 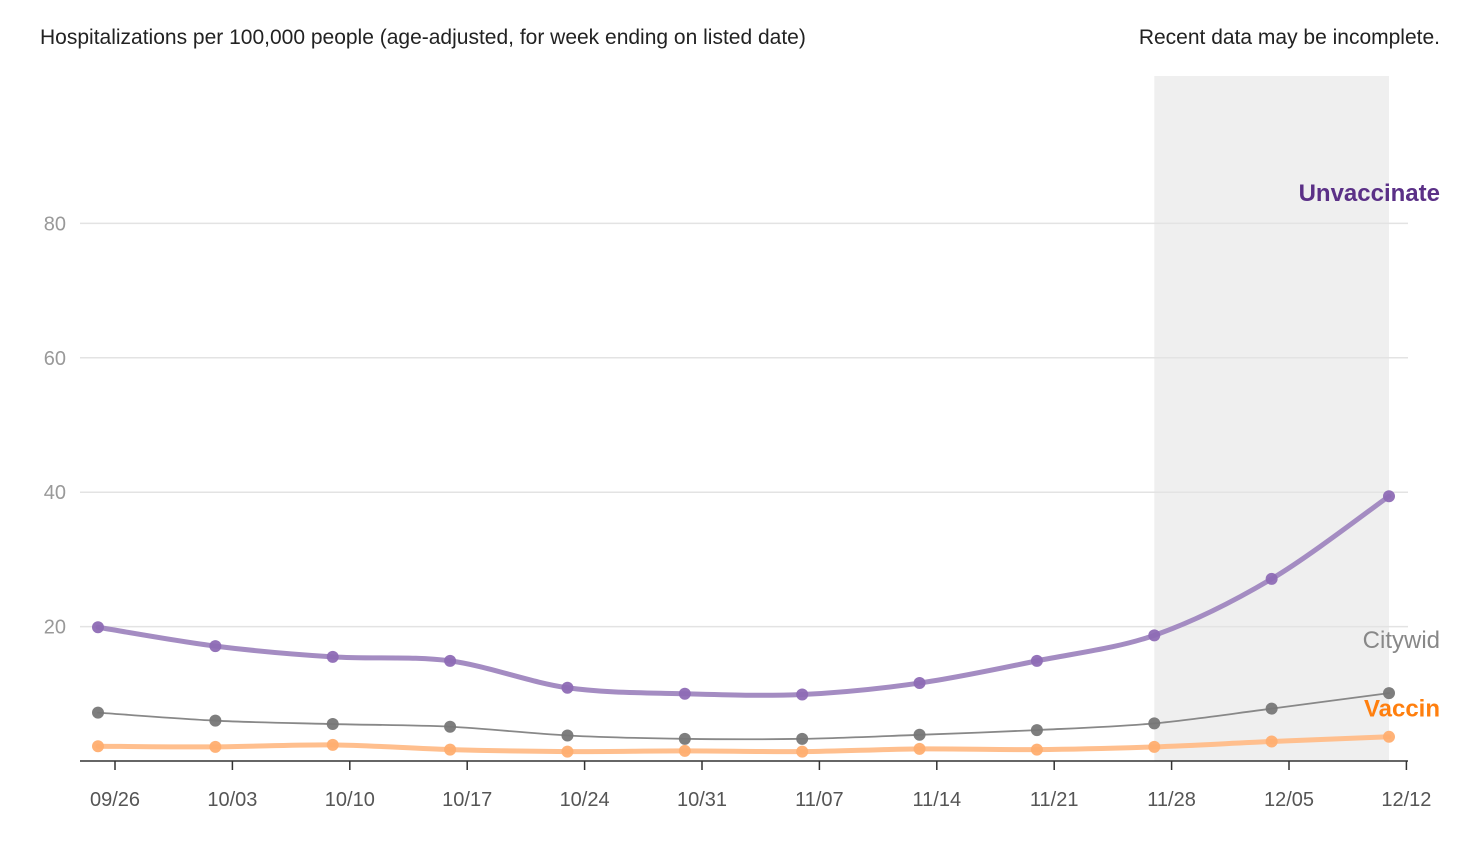 I want to click on series-label-citywid: Citywid, so click(x=1401, y=640).